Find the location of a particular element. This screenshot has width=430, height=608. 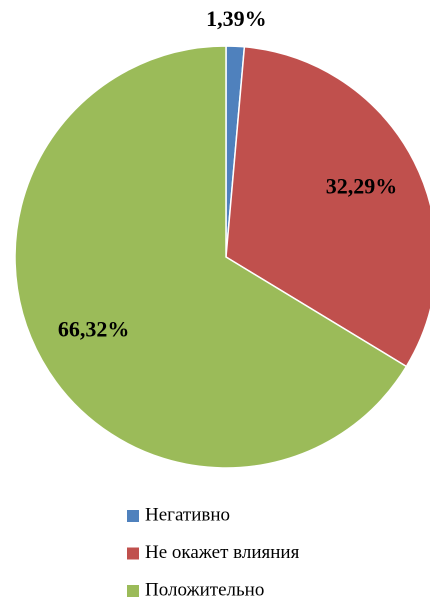

legend-label: Негативно is located at coordinates (187, 514).